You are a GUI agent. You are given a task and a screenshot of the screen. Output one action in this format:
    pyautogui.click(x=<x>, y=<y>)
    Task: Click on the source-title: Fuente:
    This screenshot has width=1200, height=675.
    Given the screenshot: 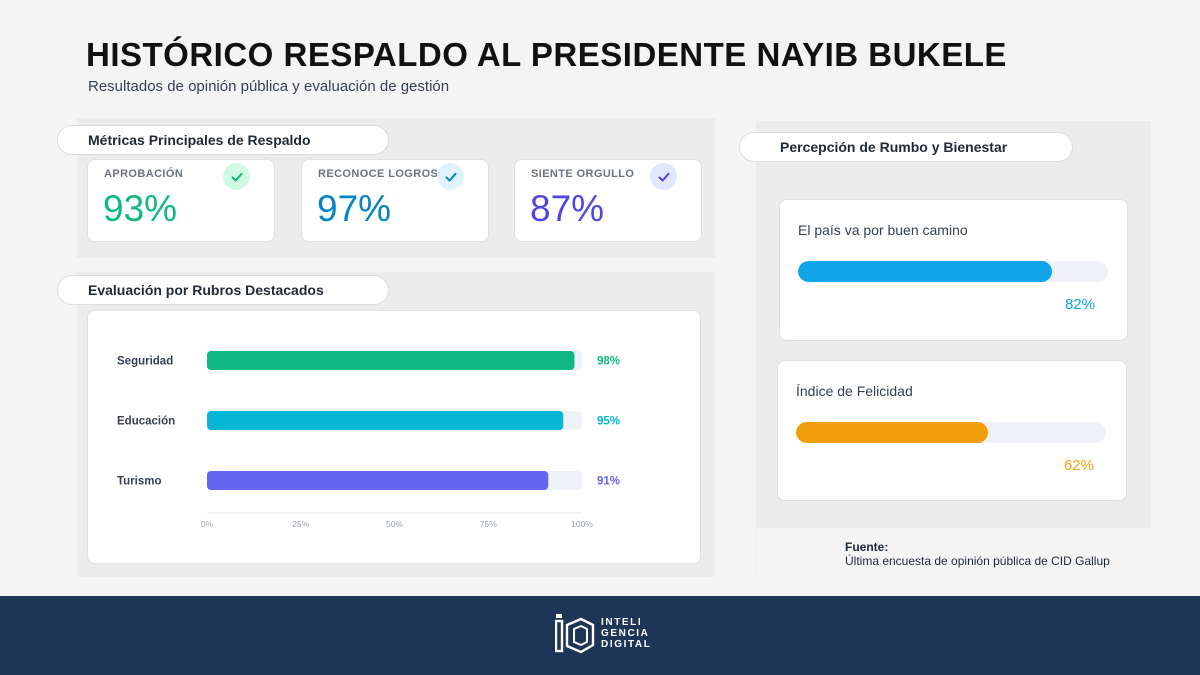 What is the action you would take?
    pyautogui.click(x=867, y=547)
    